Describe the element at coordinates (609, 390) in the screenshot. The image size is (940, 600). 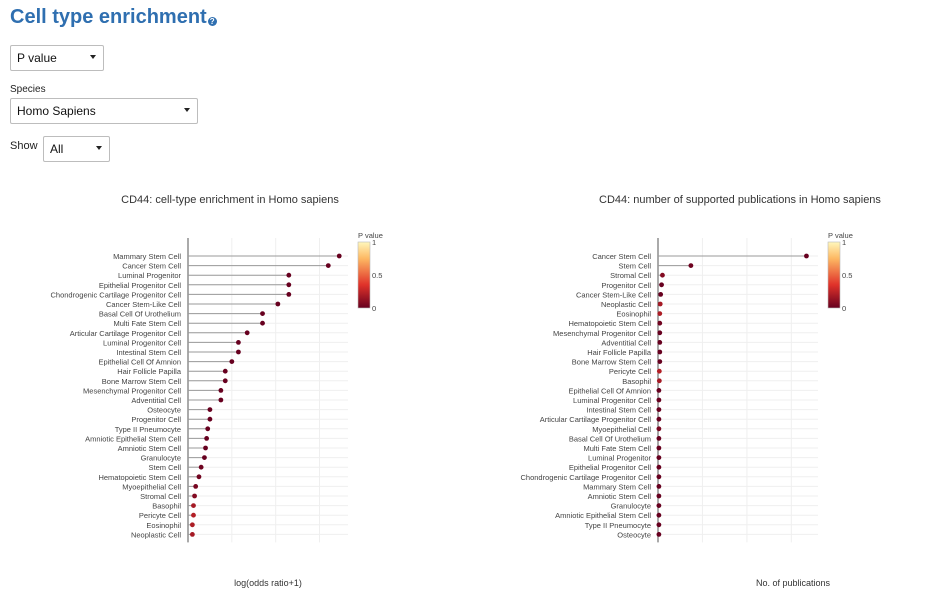
I see `chart2-category-label: Epithelial Cell Of Amnion` at that location.